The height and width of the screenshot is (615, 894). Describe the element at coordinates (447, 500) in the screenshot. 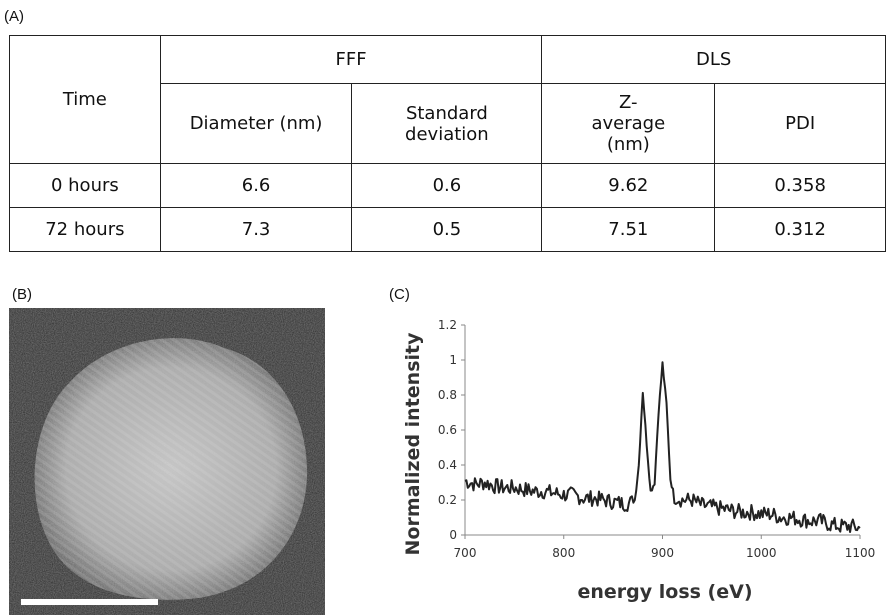

I see `y-tick-label: 0.2` at that location.